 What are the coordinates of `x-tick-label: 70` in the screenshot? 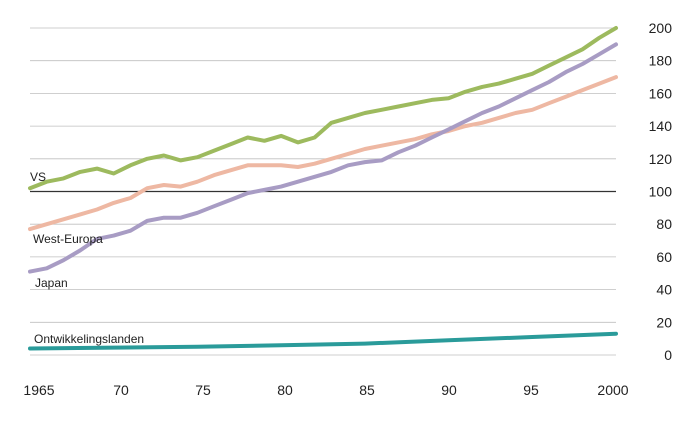 It's located at (121, 390).